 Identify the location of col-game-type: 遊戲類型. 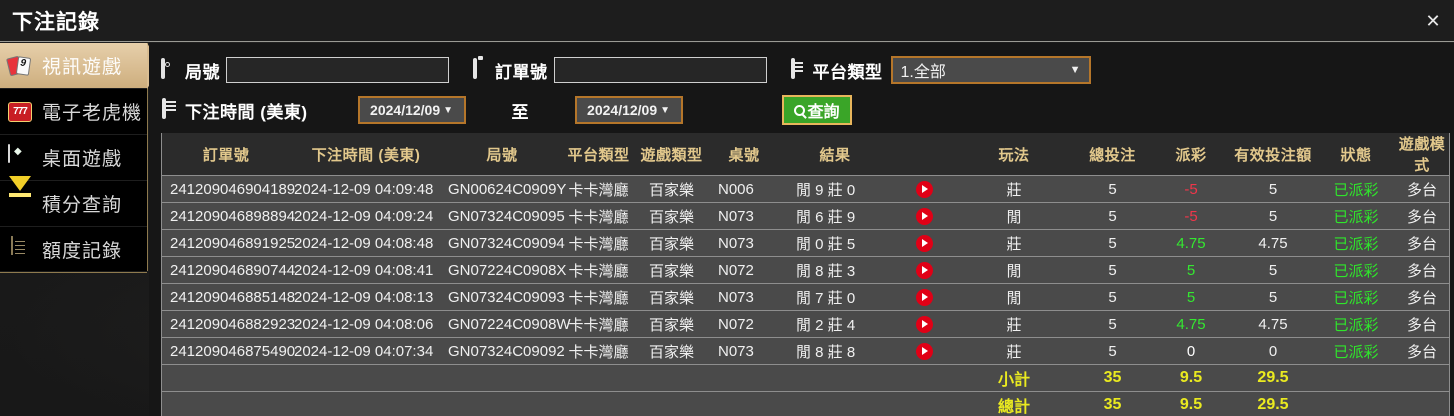
(671, 154).